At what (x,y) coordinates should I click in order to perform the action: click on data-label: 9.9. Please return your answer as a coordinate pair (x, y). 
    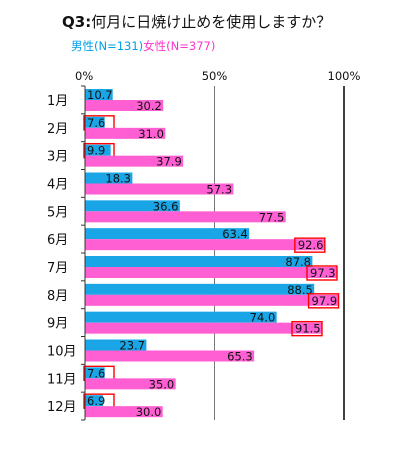
    Looking at the image, I should click on (96, 151).